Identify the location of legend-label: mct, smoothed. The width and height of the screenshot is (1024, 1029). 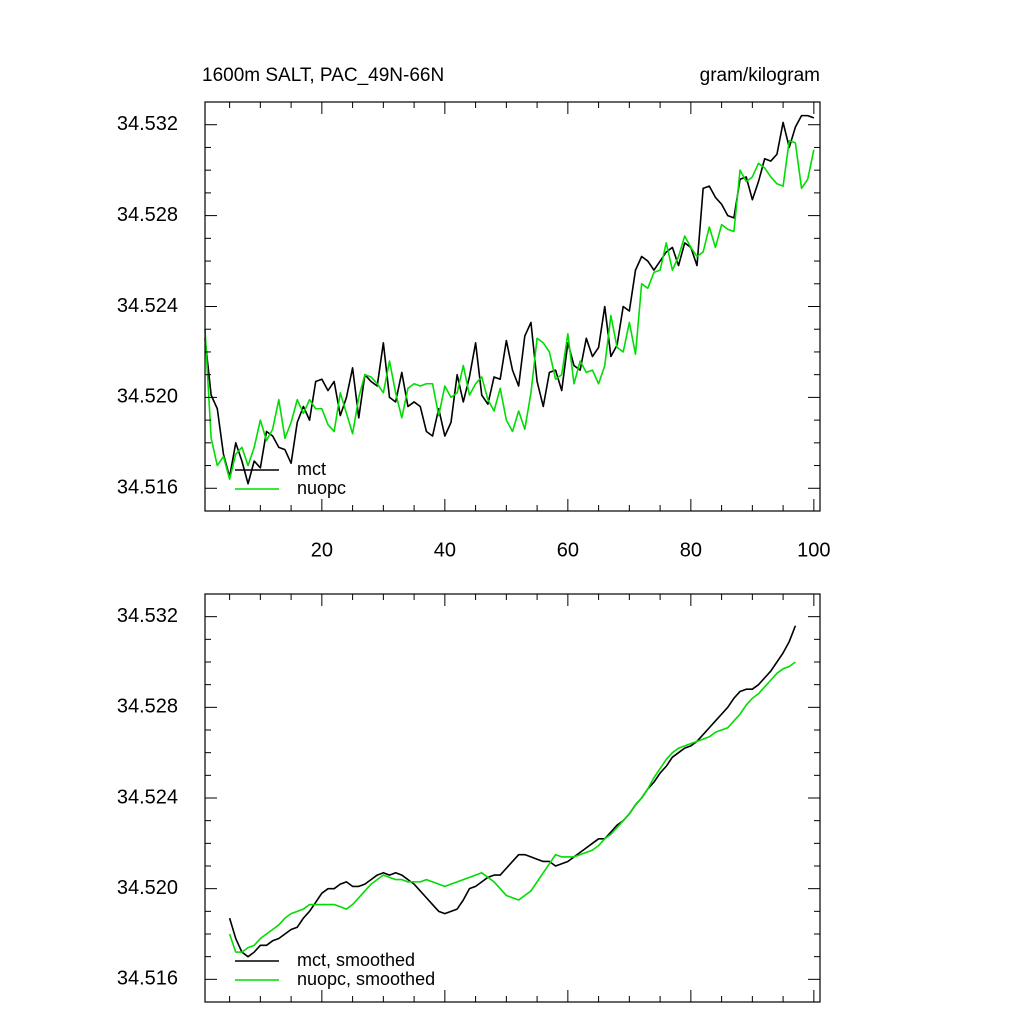
(356, 960).